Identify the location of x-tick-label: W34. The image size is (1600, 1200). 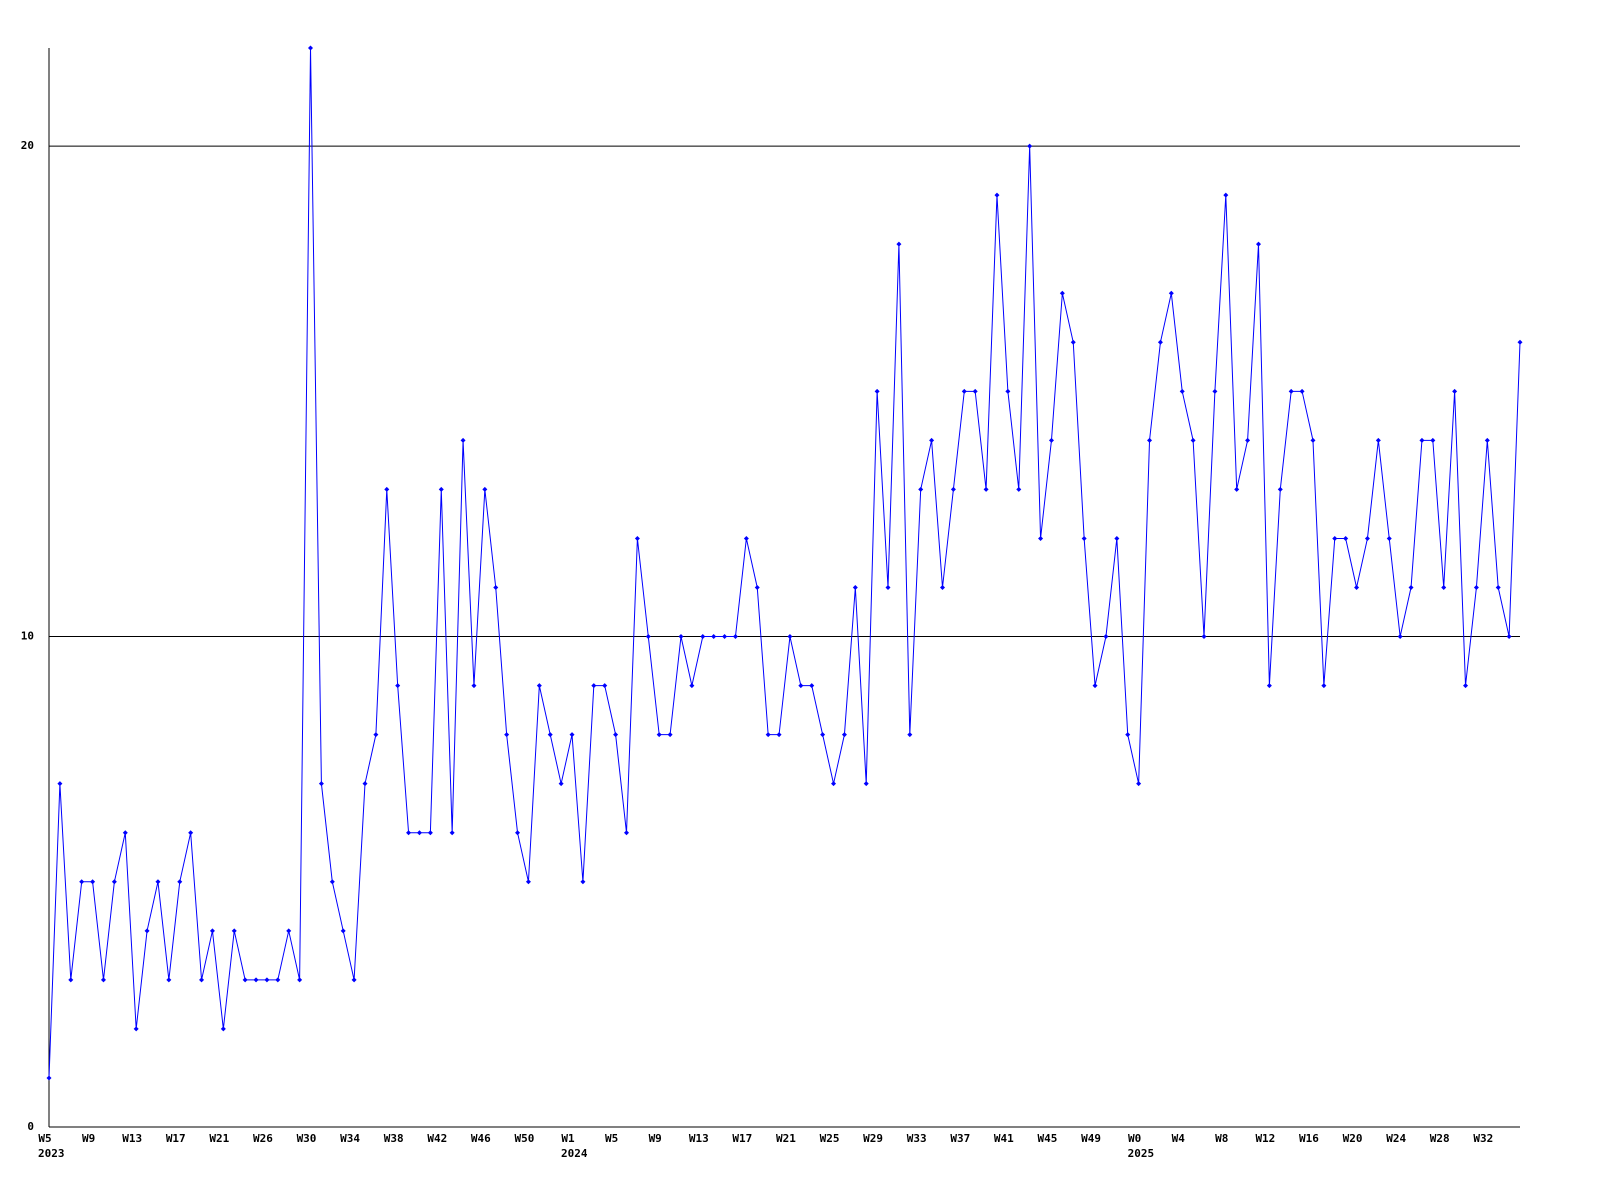
(350, 1138).